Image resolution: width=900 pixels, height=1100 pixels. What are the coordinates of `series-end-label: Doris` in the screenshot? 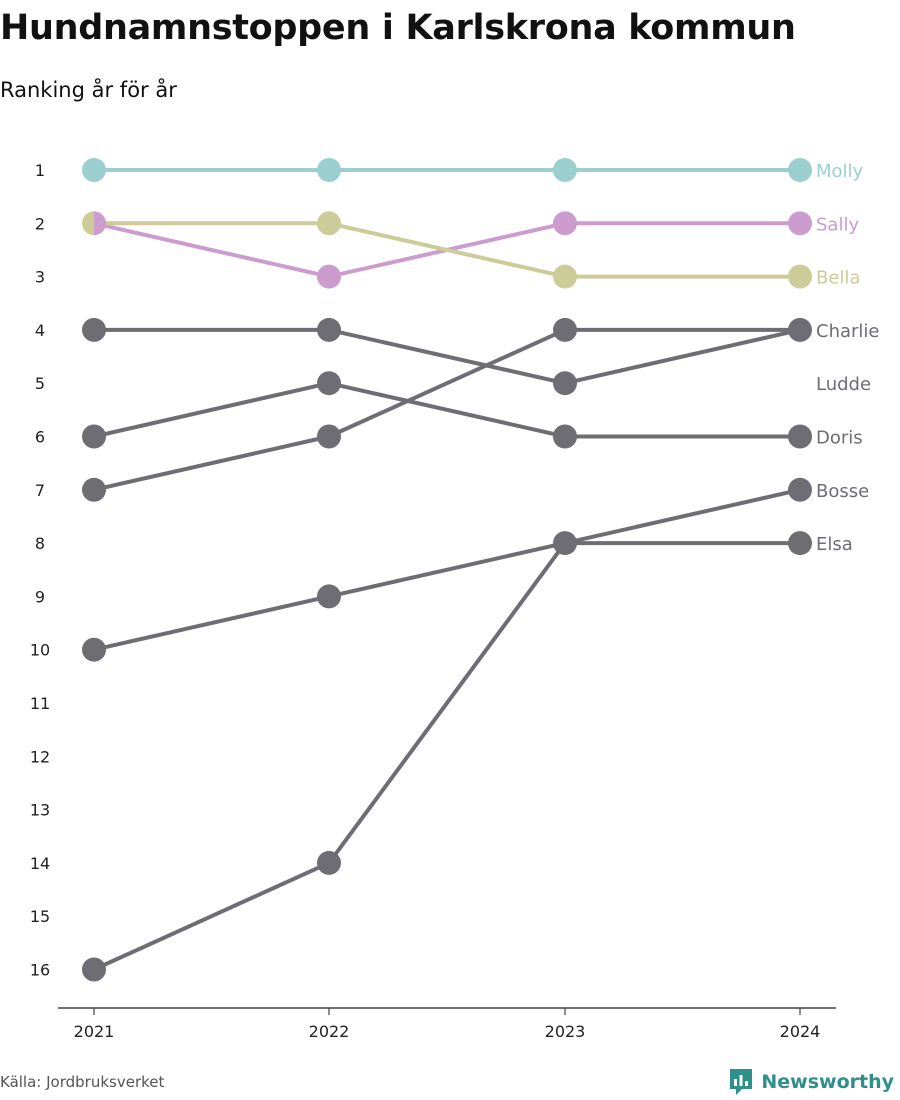 It's located at (839, 438).